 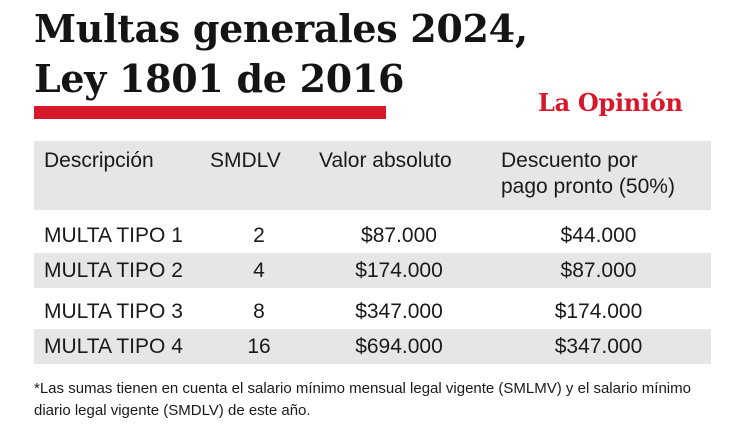 What do you see at coordinates (598, 311) in the screenshot?
I see `cell-descuento: $174.000` at bounding box center [598, 311].